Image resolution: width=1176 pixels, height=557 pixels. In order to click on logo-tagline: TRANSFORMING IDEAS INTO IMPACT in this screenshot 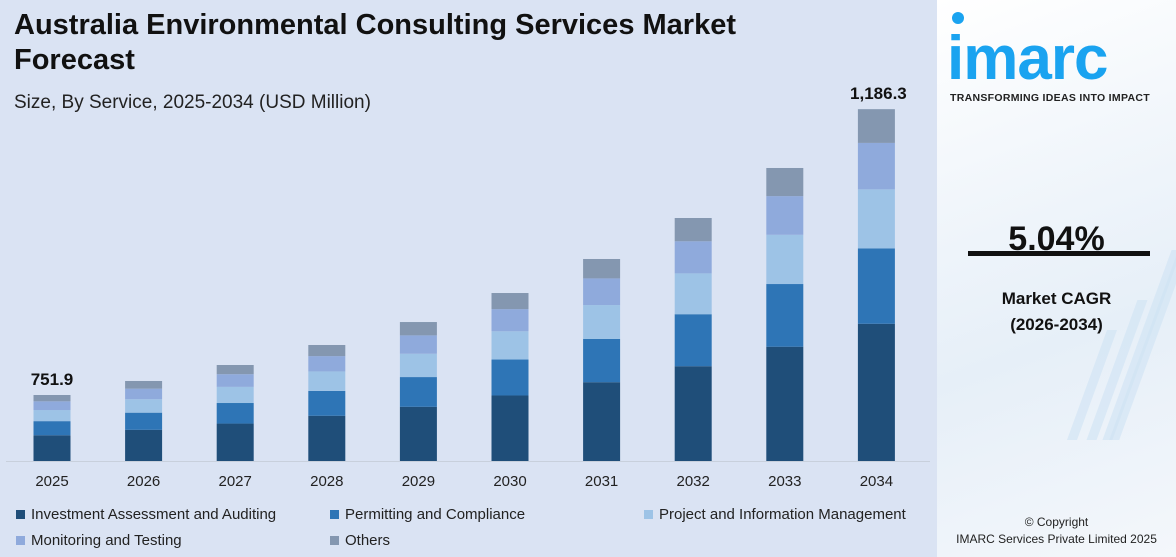, I will do `click(1050, 98)`.